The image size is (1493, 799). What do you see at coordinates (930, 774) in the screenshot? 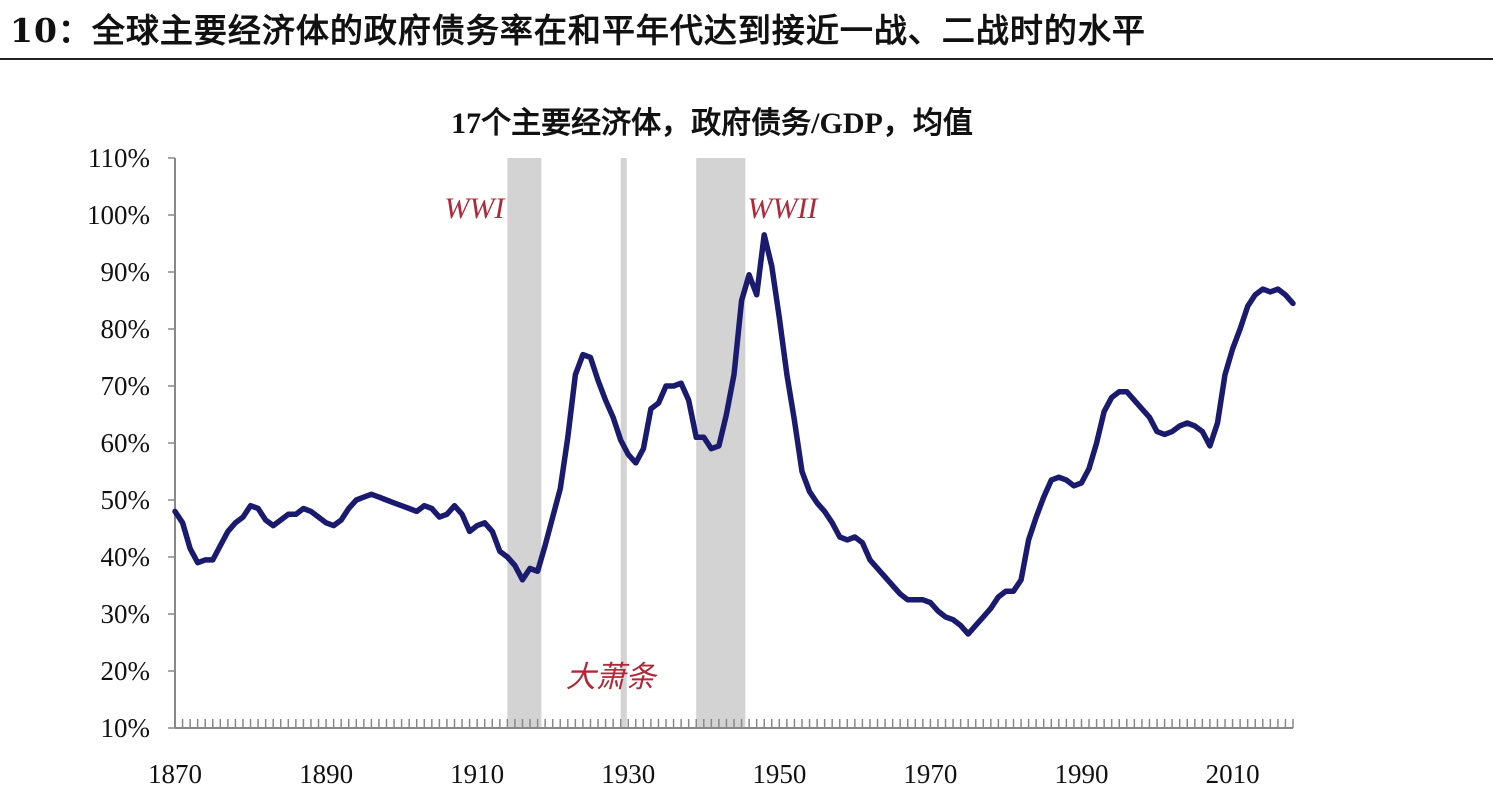
I see `x-tick-label: 1970` at bounding box center [930, 774].